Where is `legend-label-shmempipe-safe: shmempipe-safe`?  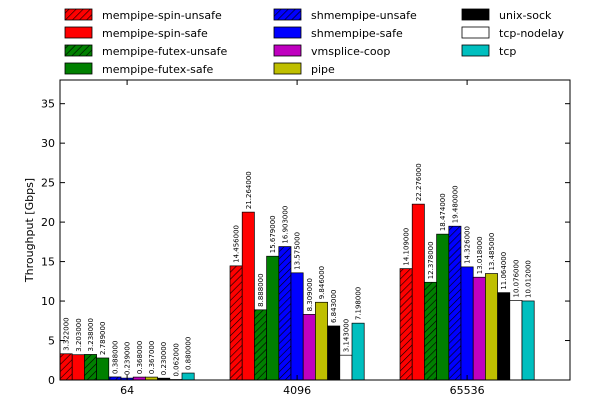 legend-label-shmempipe-safe: shmempipe-safe is located at coordinates (357, 33).